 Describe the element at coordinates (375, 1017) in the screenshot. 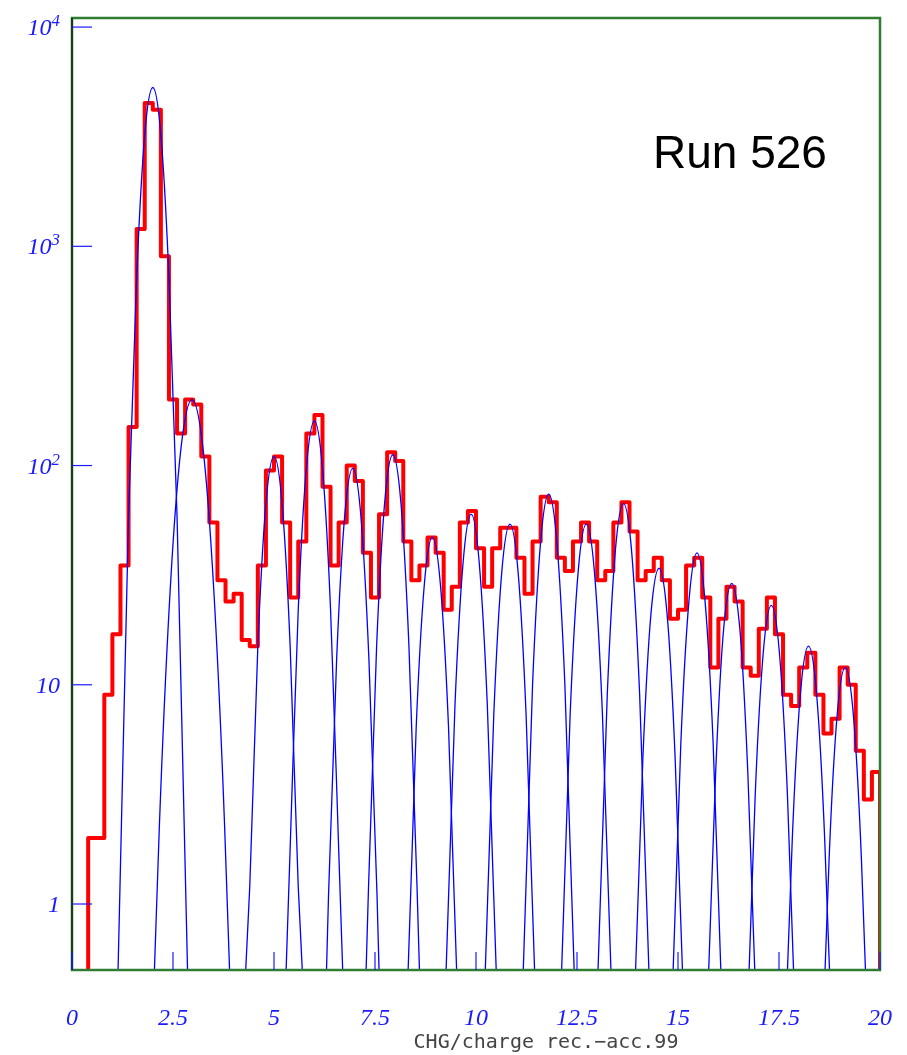

I see `x-tick-label: 7.5` at that location.